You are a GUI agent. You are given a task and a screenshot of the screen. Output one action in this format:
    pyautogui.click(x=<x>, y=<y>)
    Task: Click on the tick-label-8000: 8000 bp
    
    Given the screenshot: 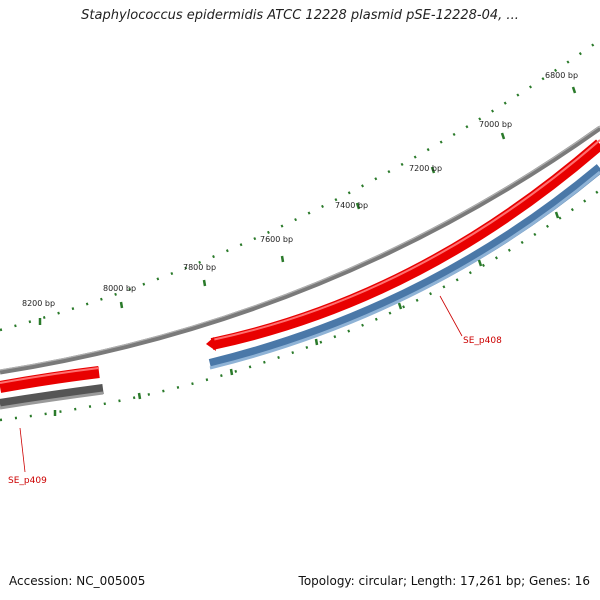 What is the action you would take?
    pyautogui.click(x=119, y=288)
    